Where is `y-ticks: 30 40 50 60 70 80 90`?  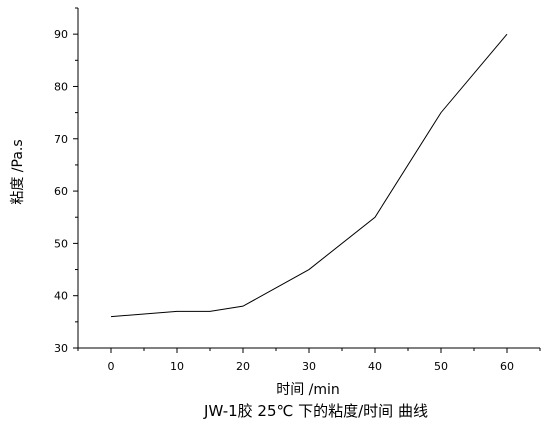
y-ticks: 30 40 50 60 70 80 90 is located at coordinates (66, 181).